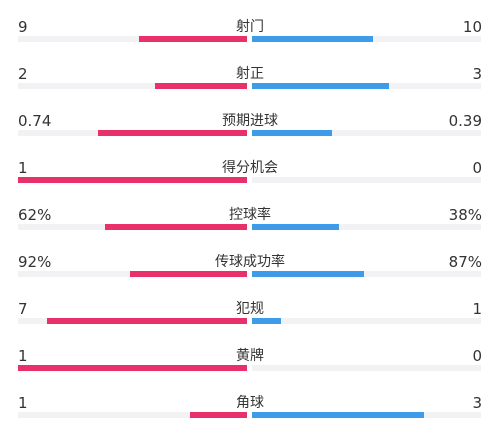  I want to click on stat-row-shots-on-target: 2 射正 3, so click(250, 83).